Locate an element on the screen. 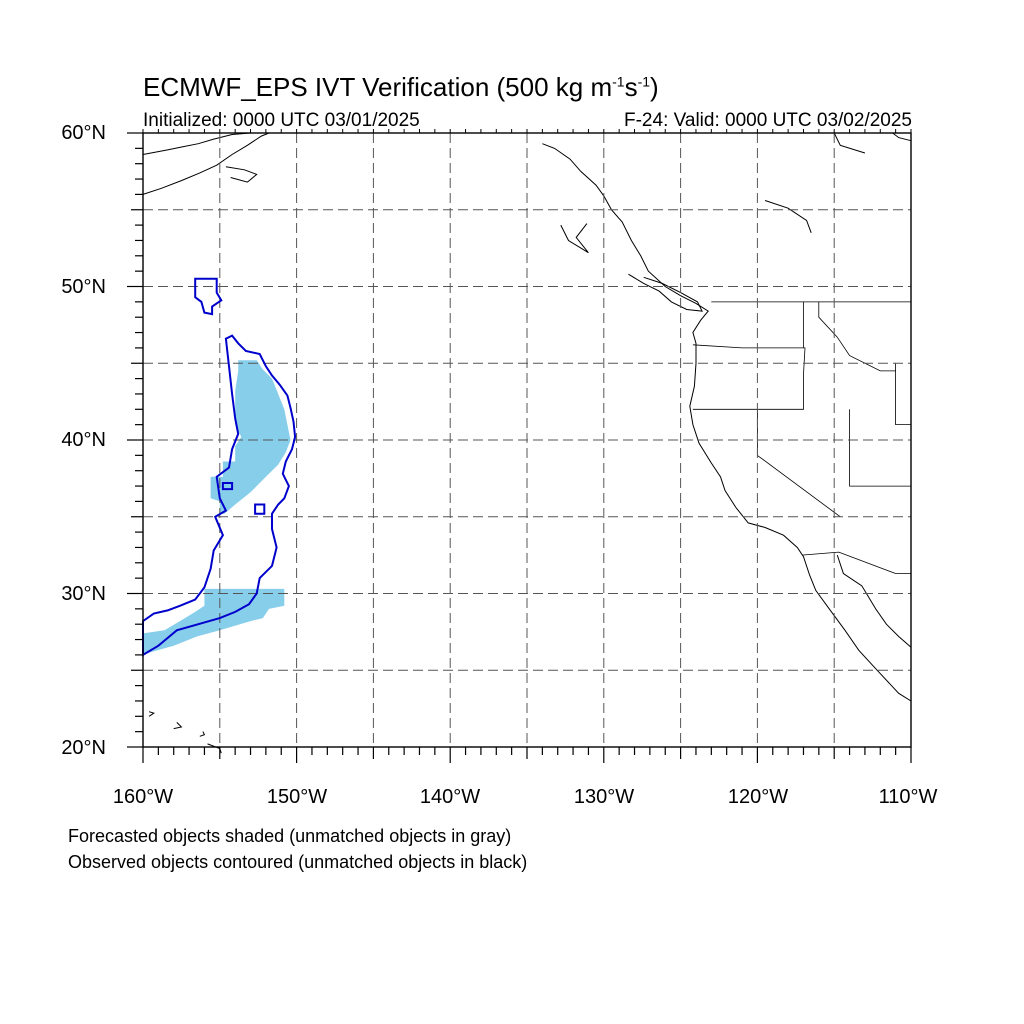 The image size is (1024, 1024). observed-contour-large is located at coordinates (219, 495).